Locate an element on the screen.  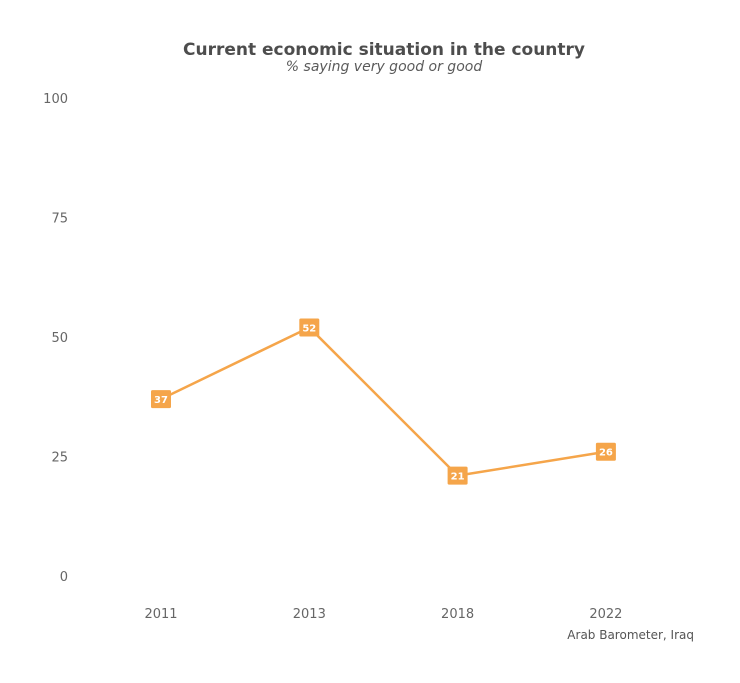
y-tick-label: 75 is located at coordinates (59, 219).